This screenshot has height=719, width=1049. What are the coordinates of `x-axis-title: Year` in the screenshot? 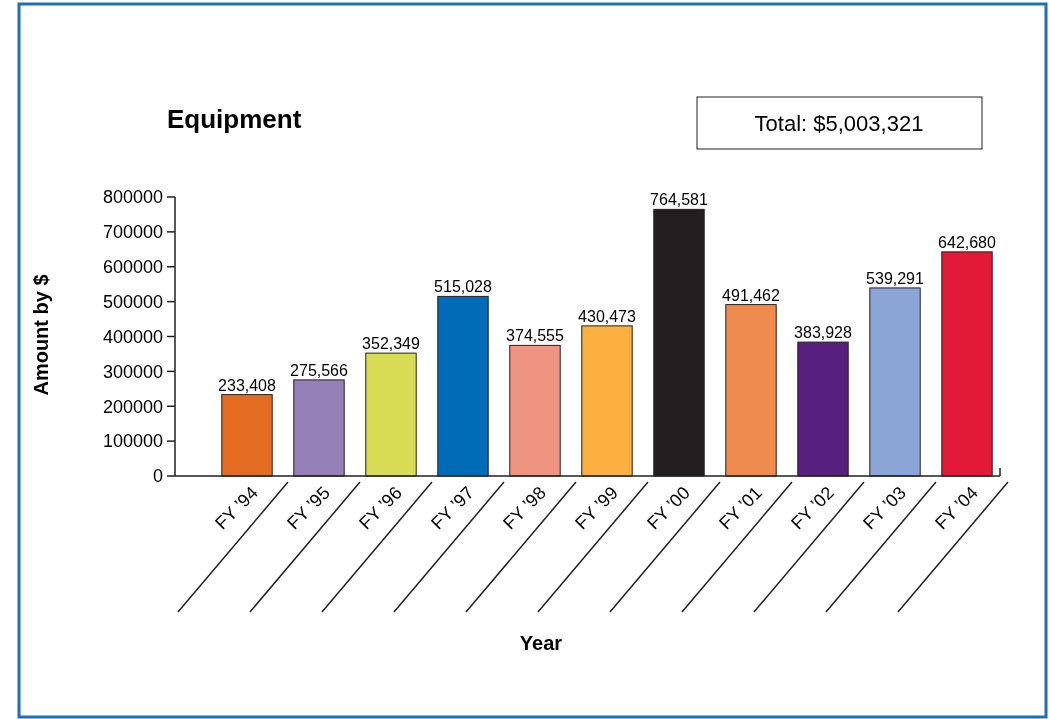 It's located at (541, 643).